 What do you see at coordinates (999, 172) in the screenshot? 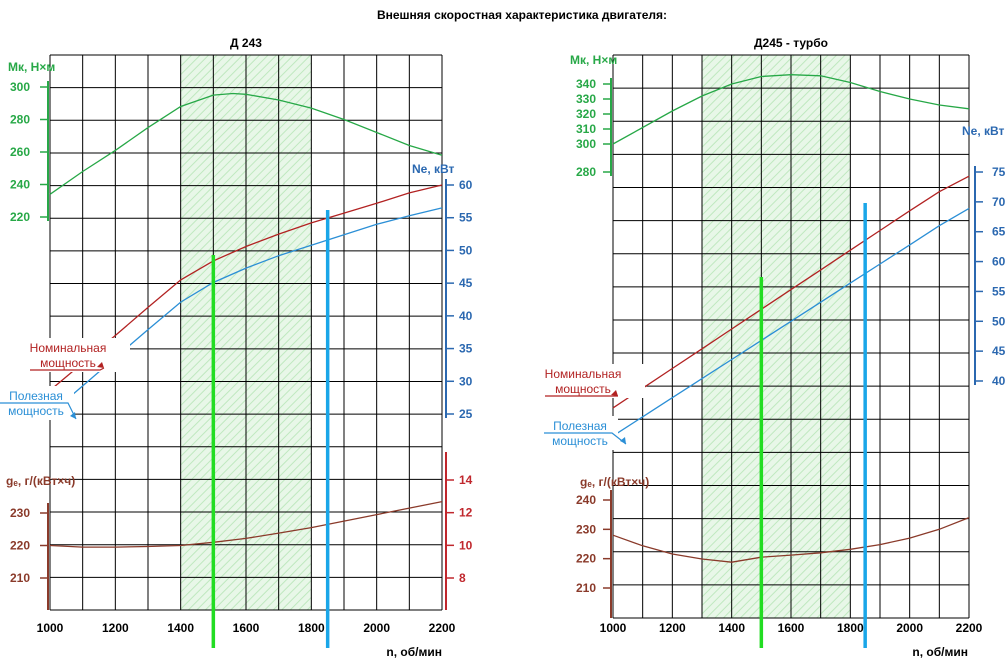
I see `power-tick-label: 75` at bounding box center [999, 172].